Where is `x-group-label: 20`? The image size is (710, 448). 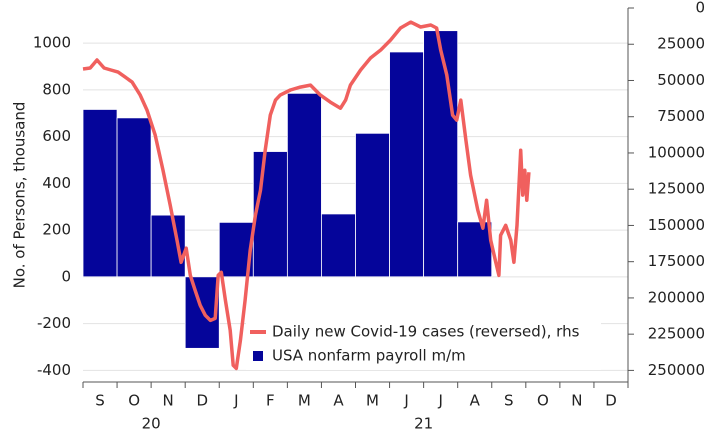
x-group-label: 20 is located at coordinates (151, 424).